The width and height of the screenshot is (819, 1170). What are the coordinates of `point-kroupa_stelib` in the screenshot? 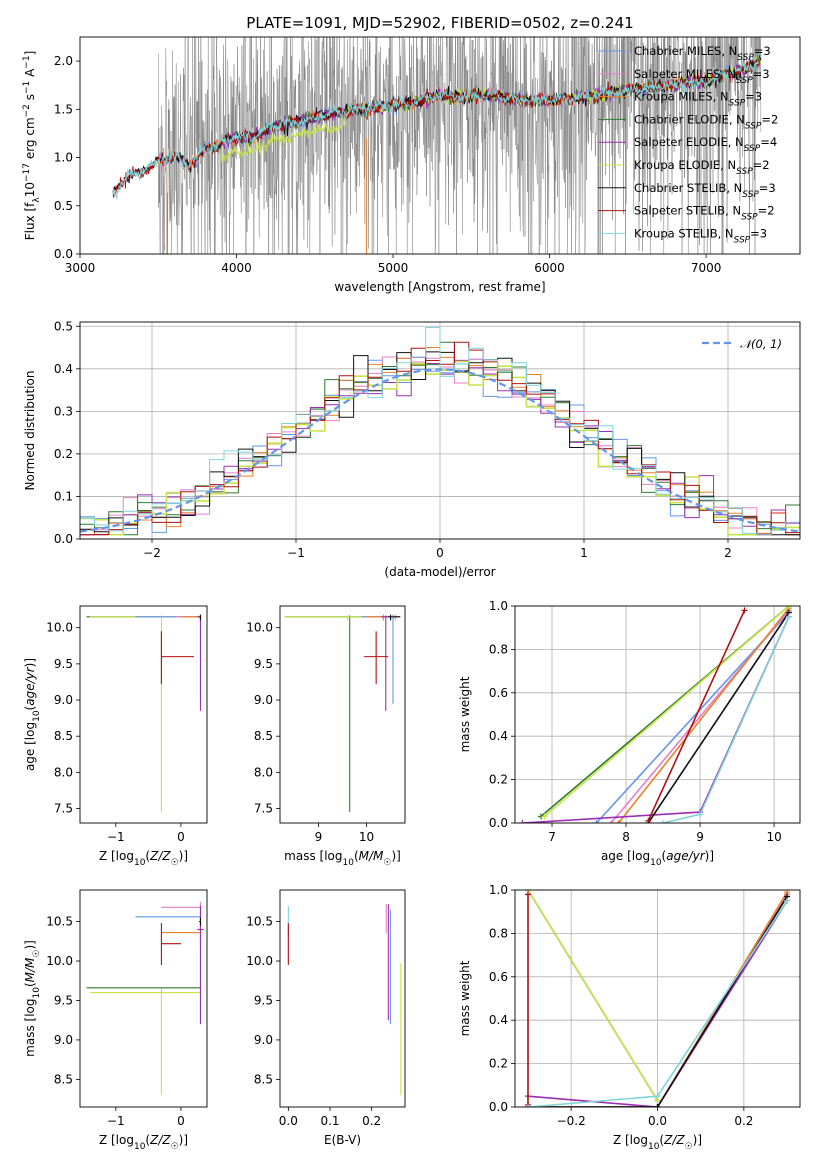 It's located at (394, 617).